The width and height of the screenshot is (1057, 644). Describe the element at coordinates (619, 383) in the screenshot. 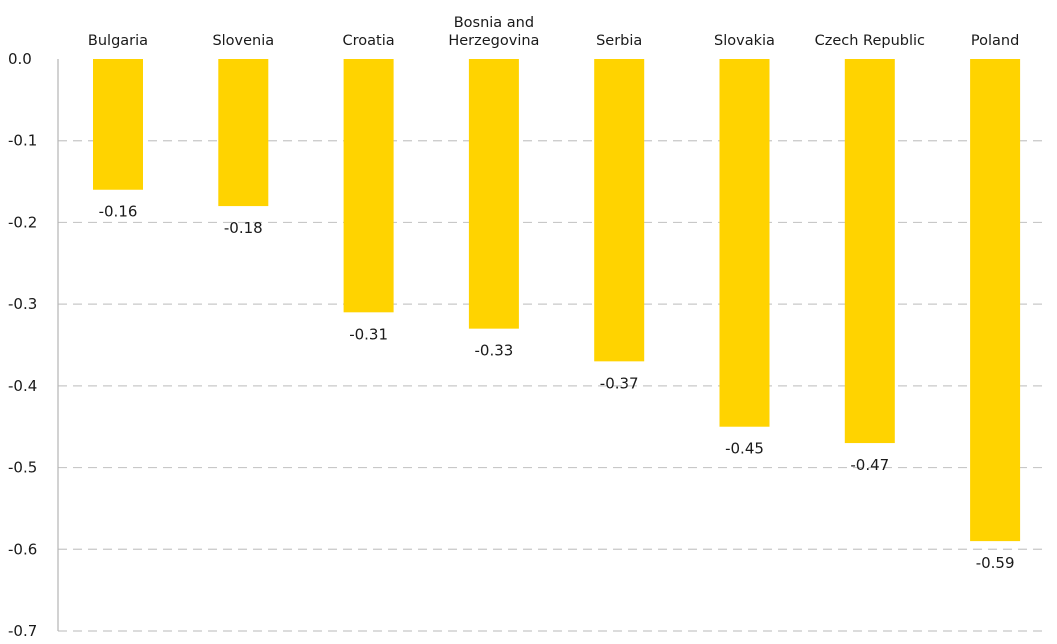

I see `data-label: -0.37` at that location.